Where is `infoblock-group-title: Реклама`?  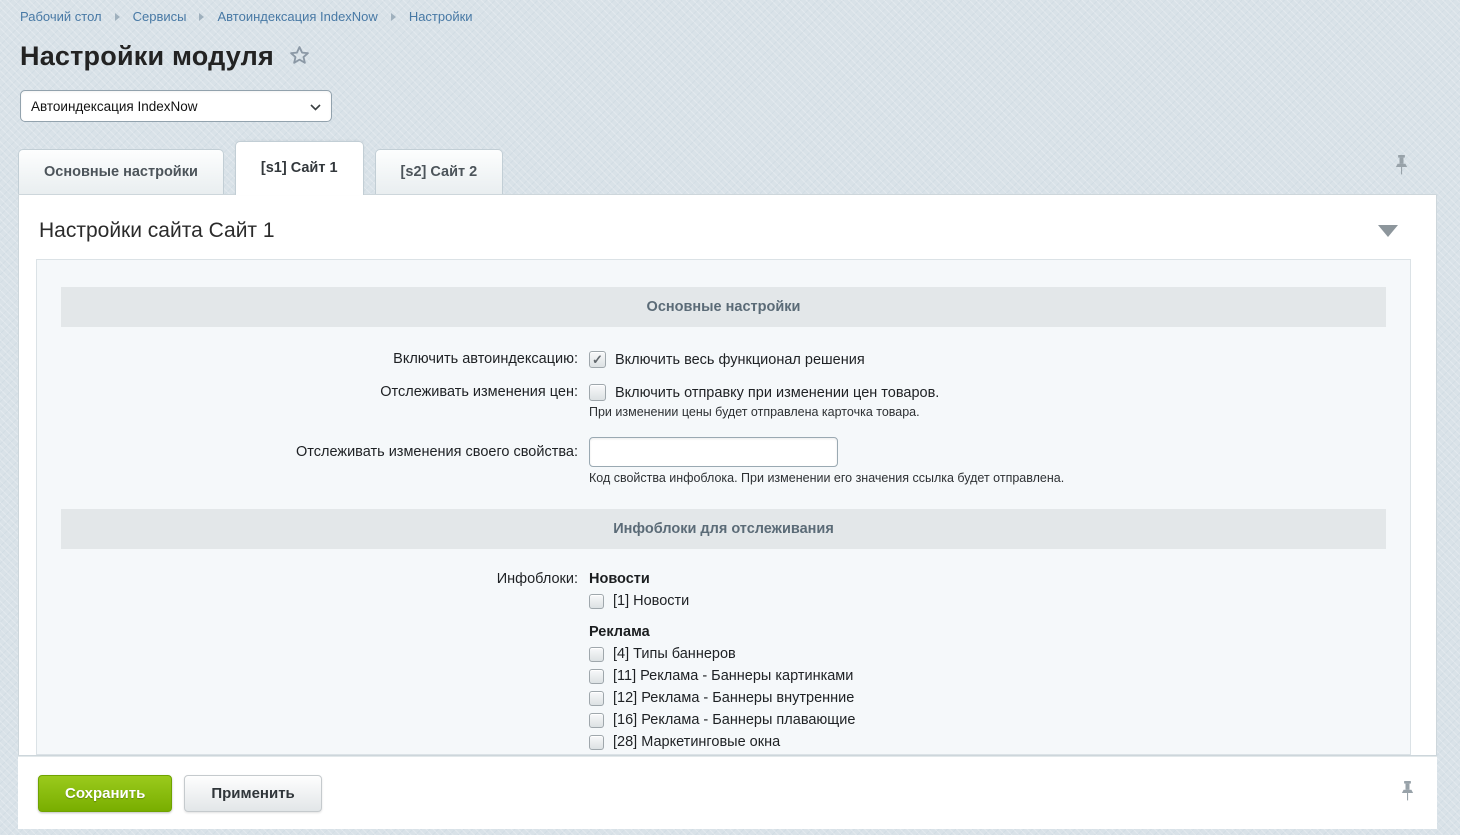
infoblock-group-title: Реклама is located at coordinates (619, 632).